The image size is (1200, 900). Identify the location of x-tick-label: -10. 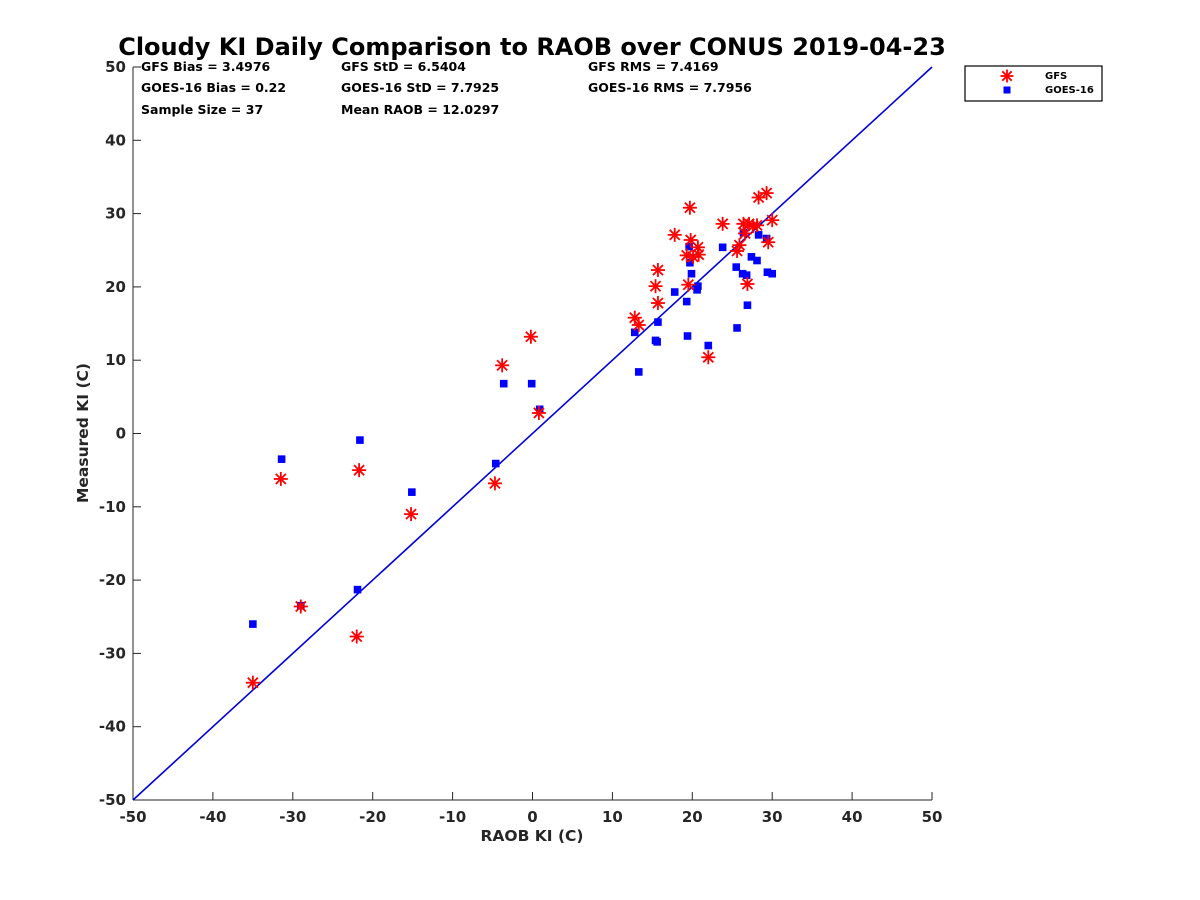
(452, 817).